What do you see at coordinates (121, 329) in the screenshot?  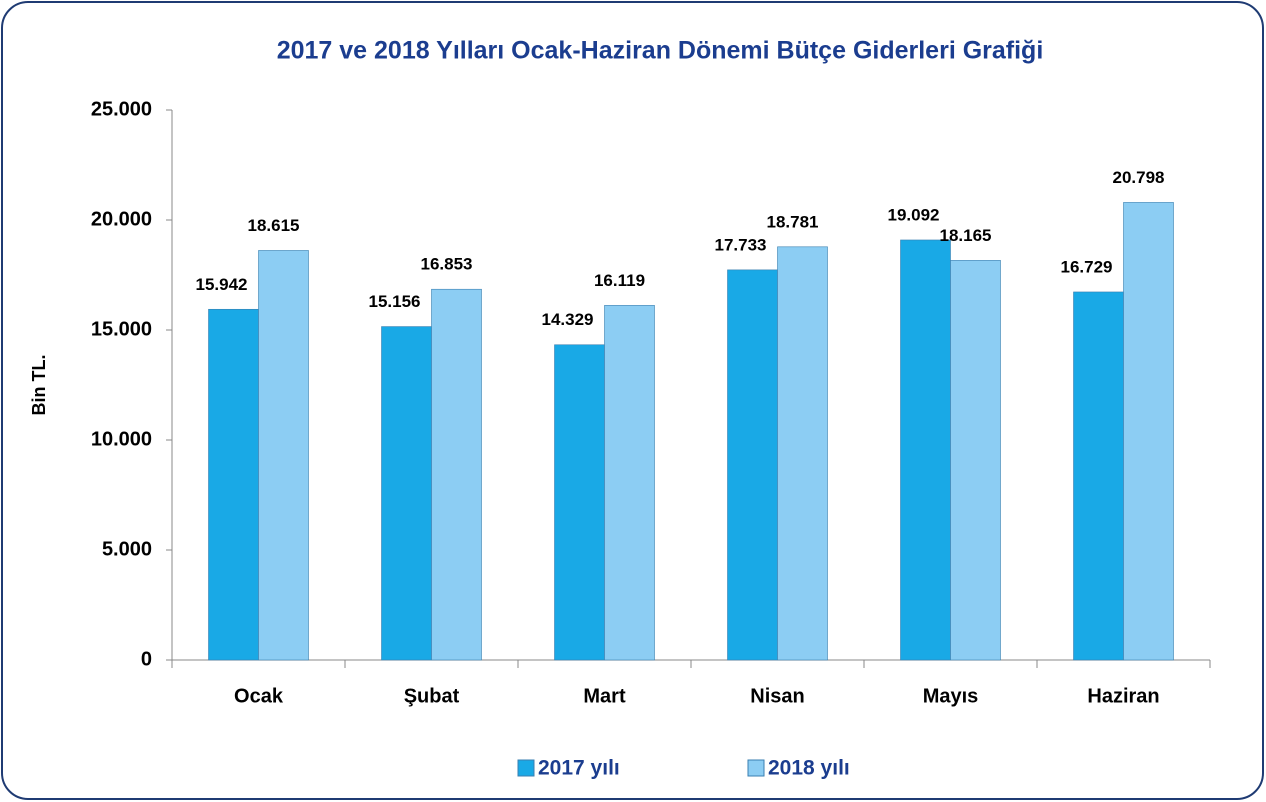 I see `y-tick-label: 15.000` at bounding box center [121, 329].